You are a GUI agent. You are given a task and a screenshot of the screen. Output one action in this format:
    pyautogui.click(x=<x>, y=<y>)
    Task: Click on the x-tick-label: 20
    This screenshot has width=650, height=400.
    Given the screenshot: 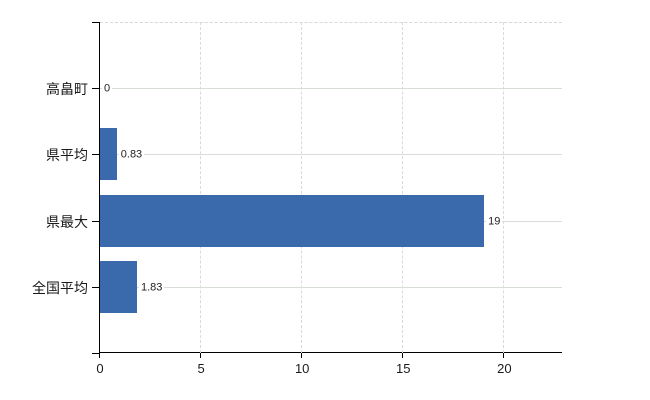 What is the action you would take?
    pyautogui.click(x=504, y=368)
    